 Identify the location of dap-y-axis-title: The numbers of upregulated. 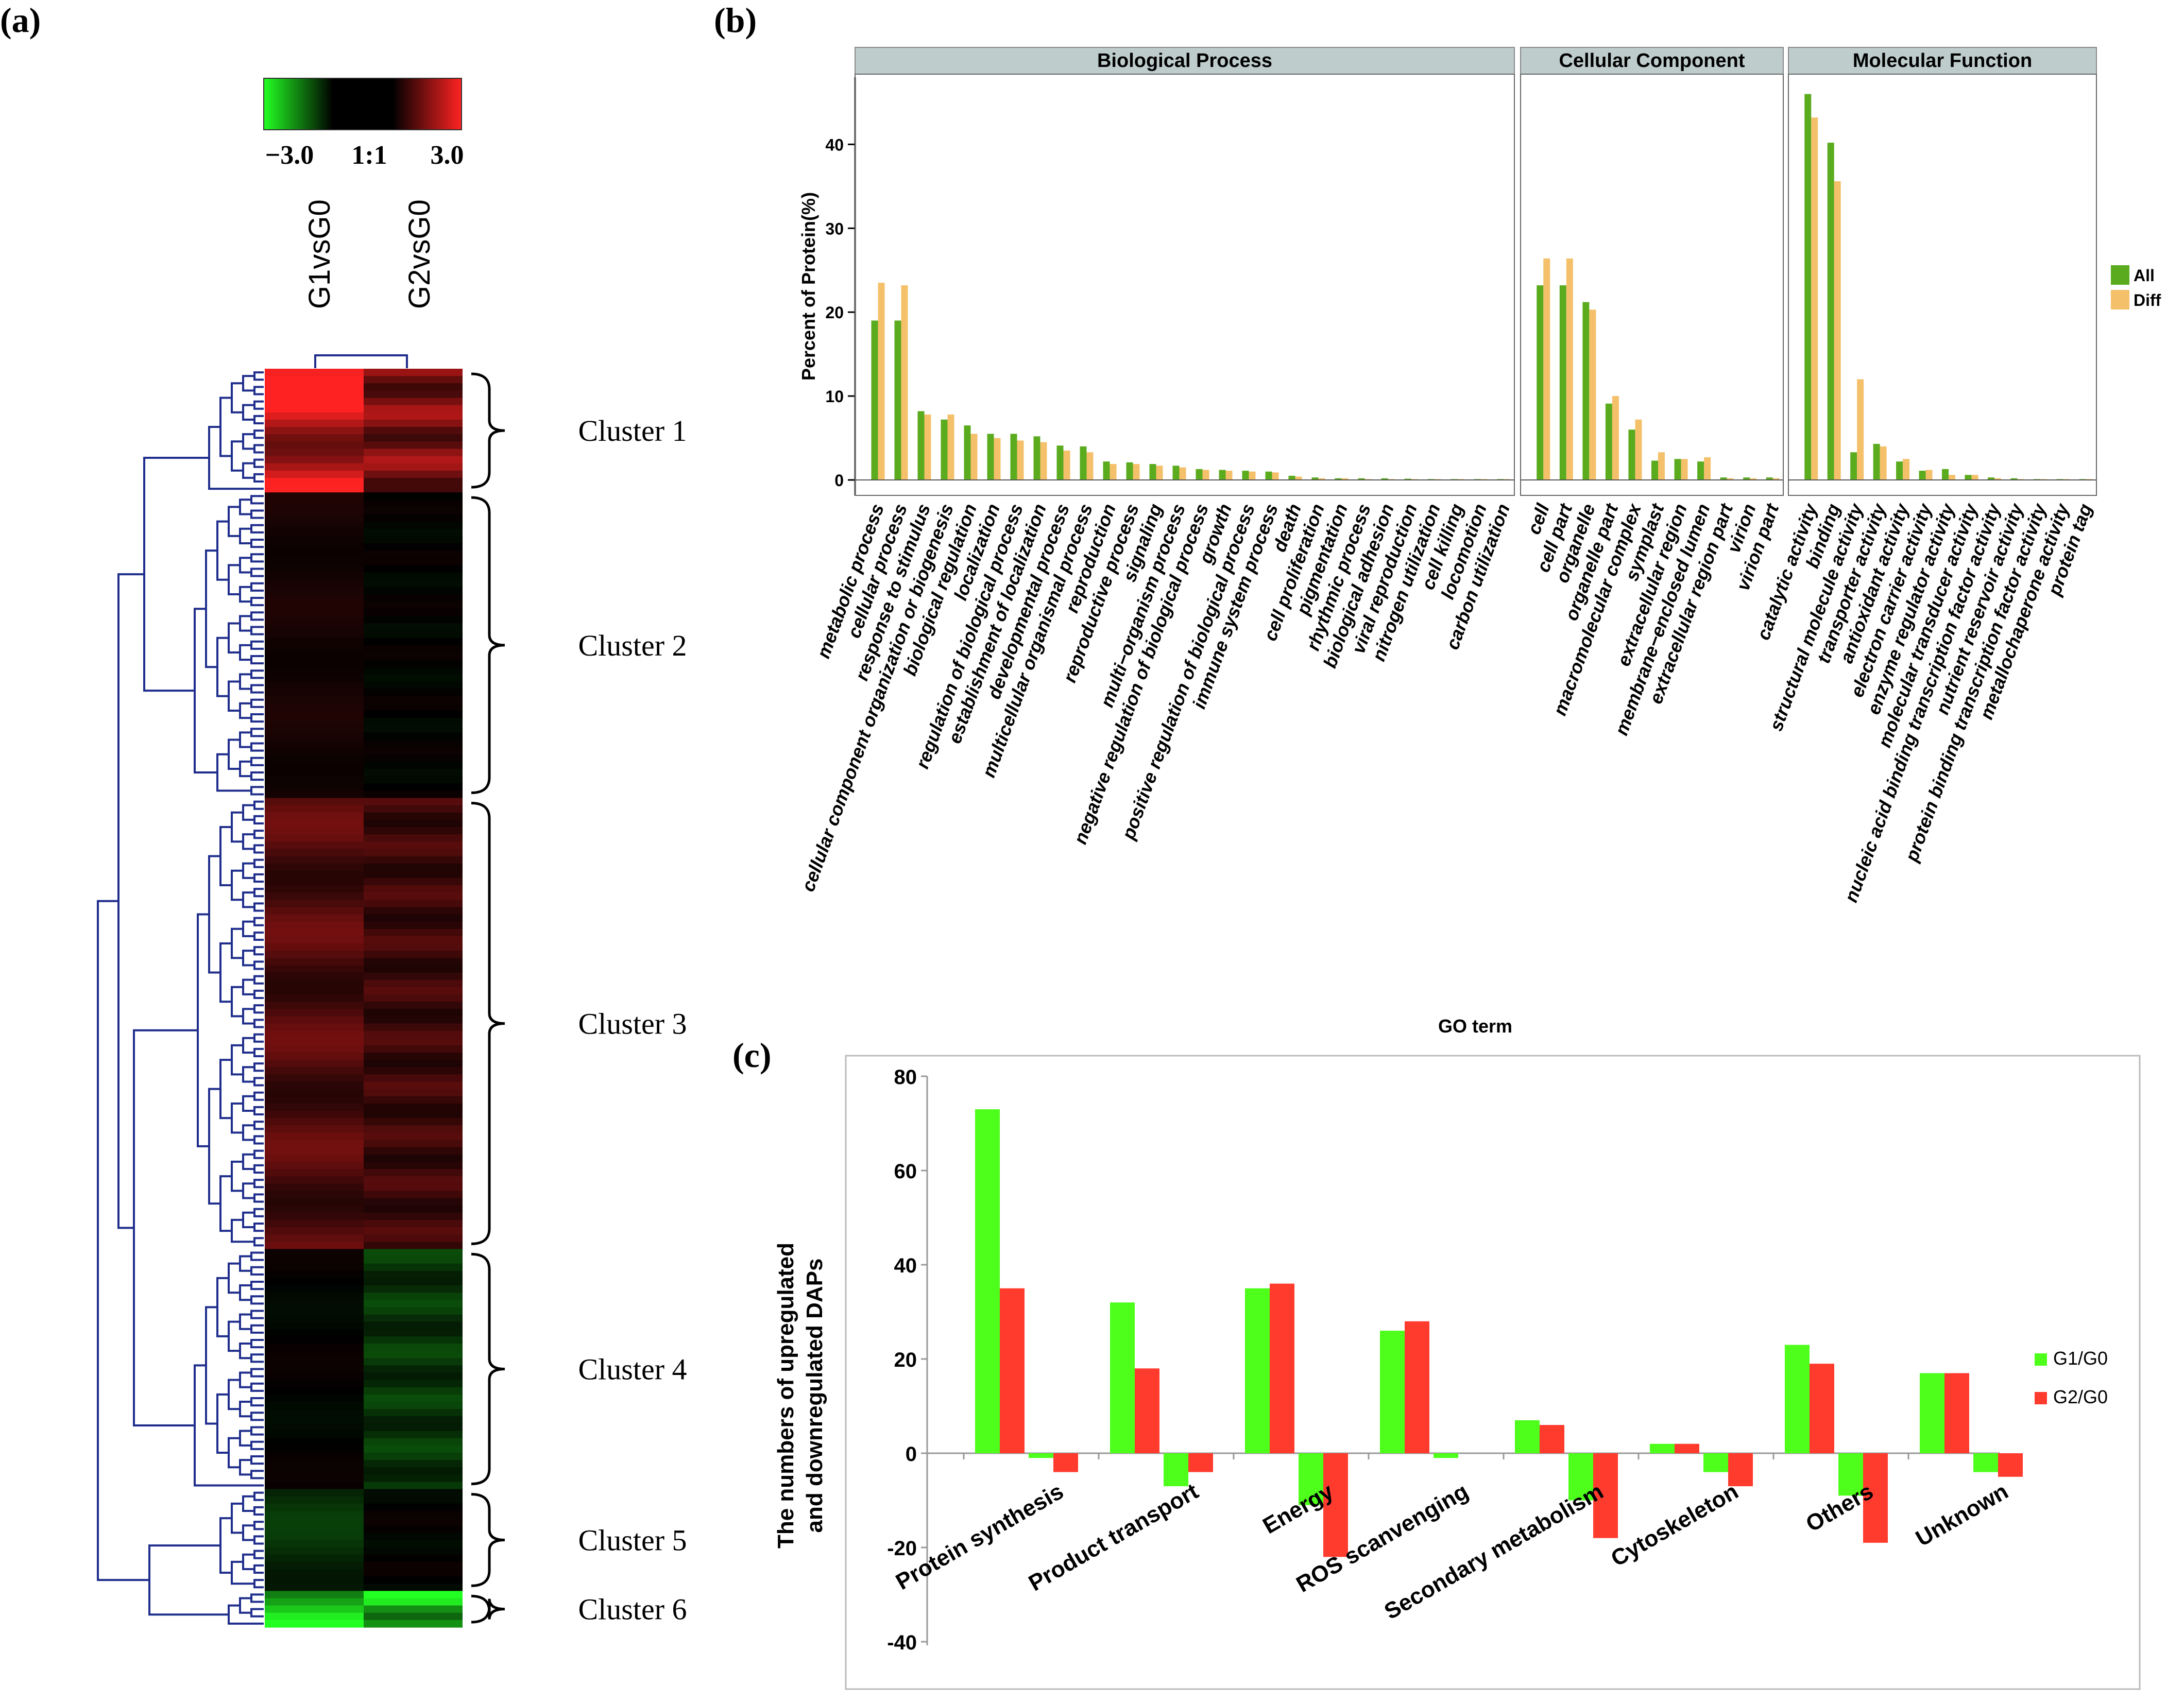
(785, 1396).